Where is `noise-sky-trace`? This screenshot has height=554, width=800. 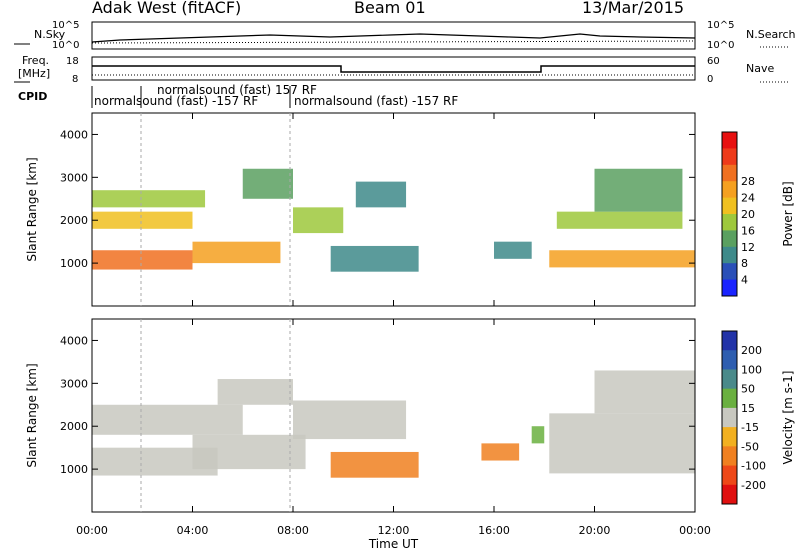
noise-sky-trace is located at coordinates (393, 38).